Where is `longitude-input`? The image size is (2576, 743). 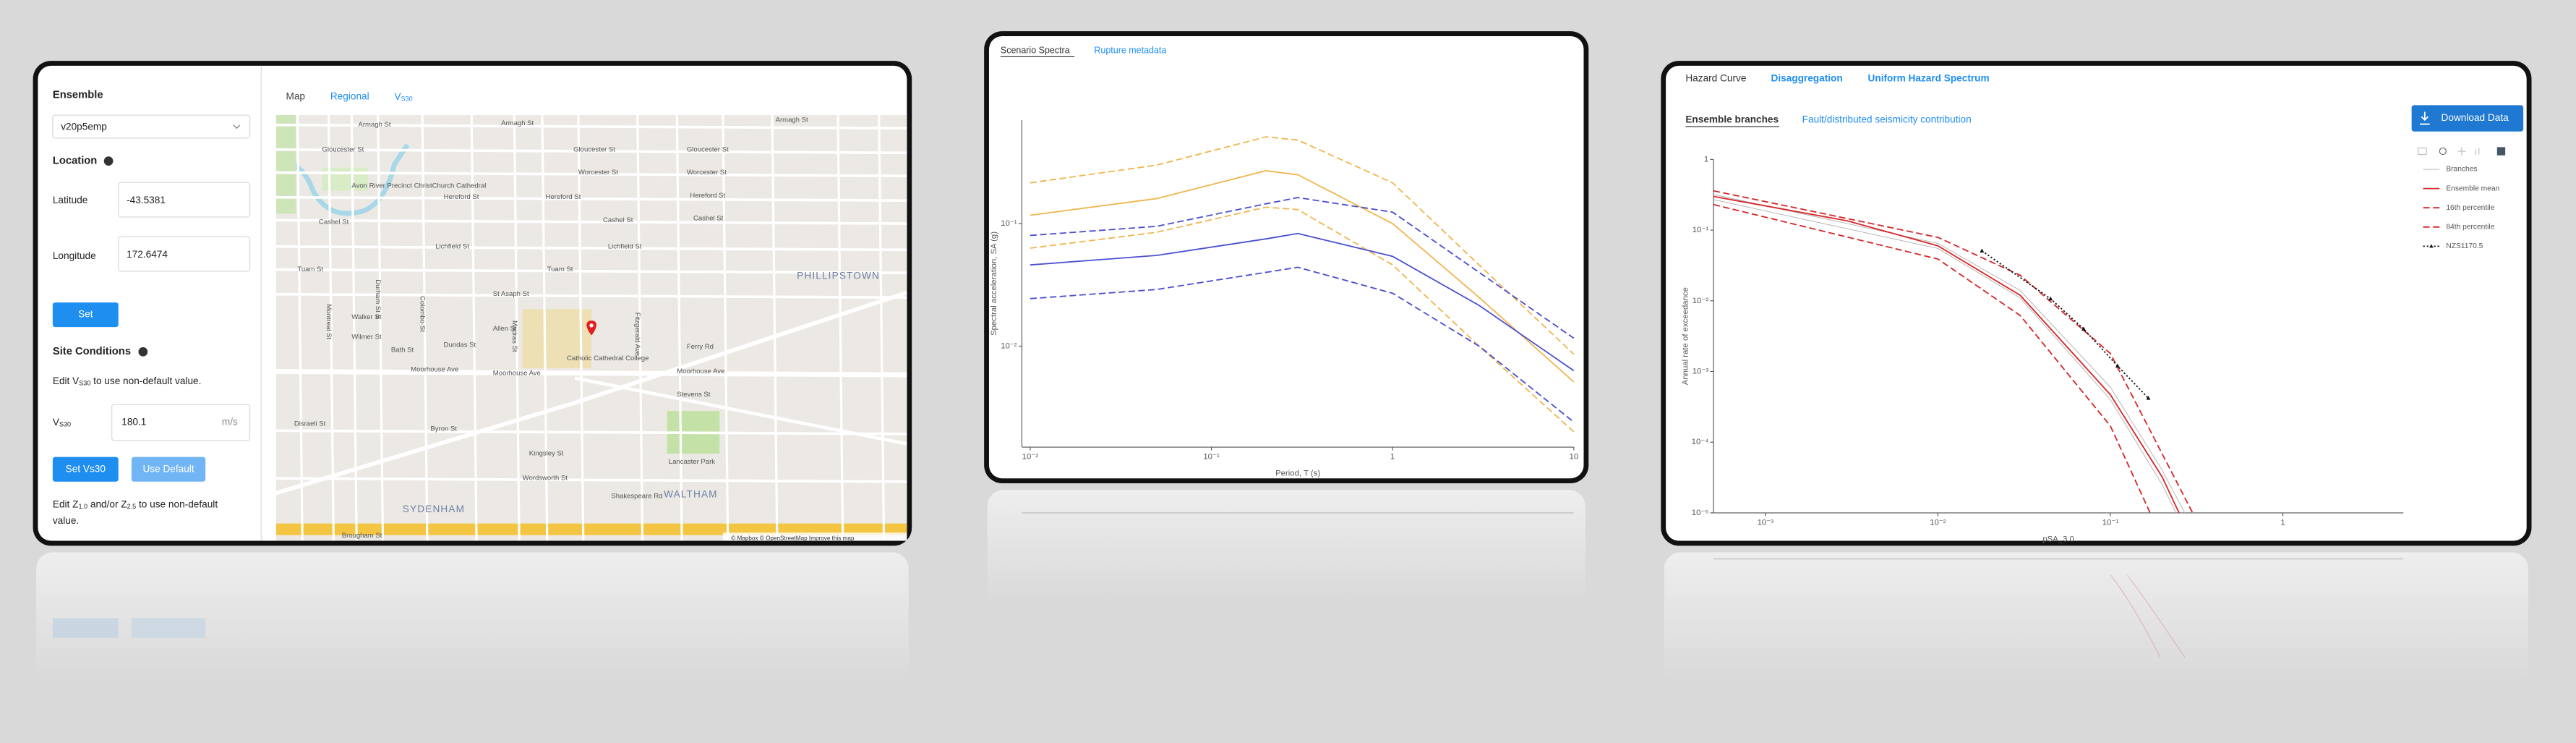
longitude-input is located at coordinates (185, 254).